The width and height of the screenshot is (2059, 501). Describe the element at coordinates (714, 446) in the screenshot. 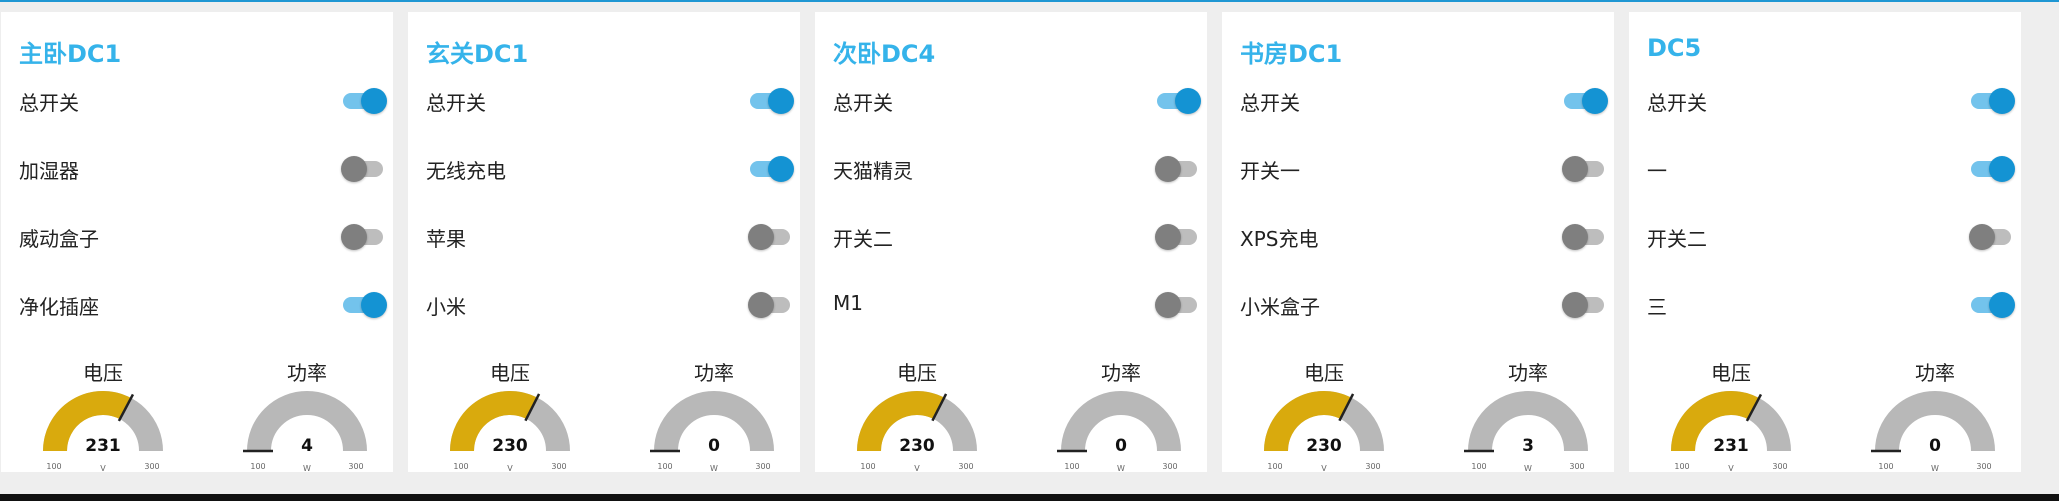

I see `gauge-value: 0` at that location.